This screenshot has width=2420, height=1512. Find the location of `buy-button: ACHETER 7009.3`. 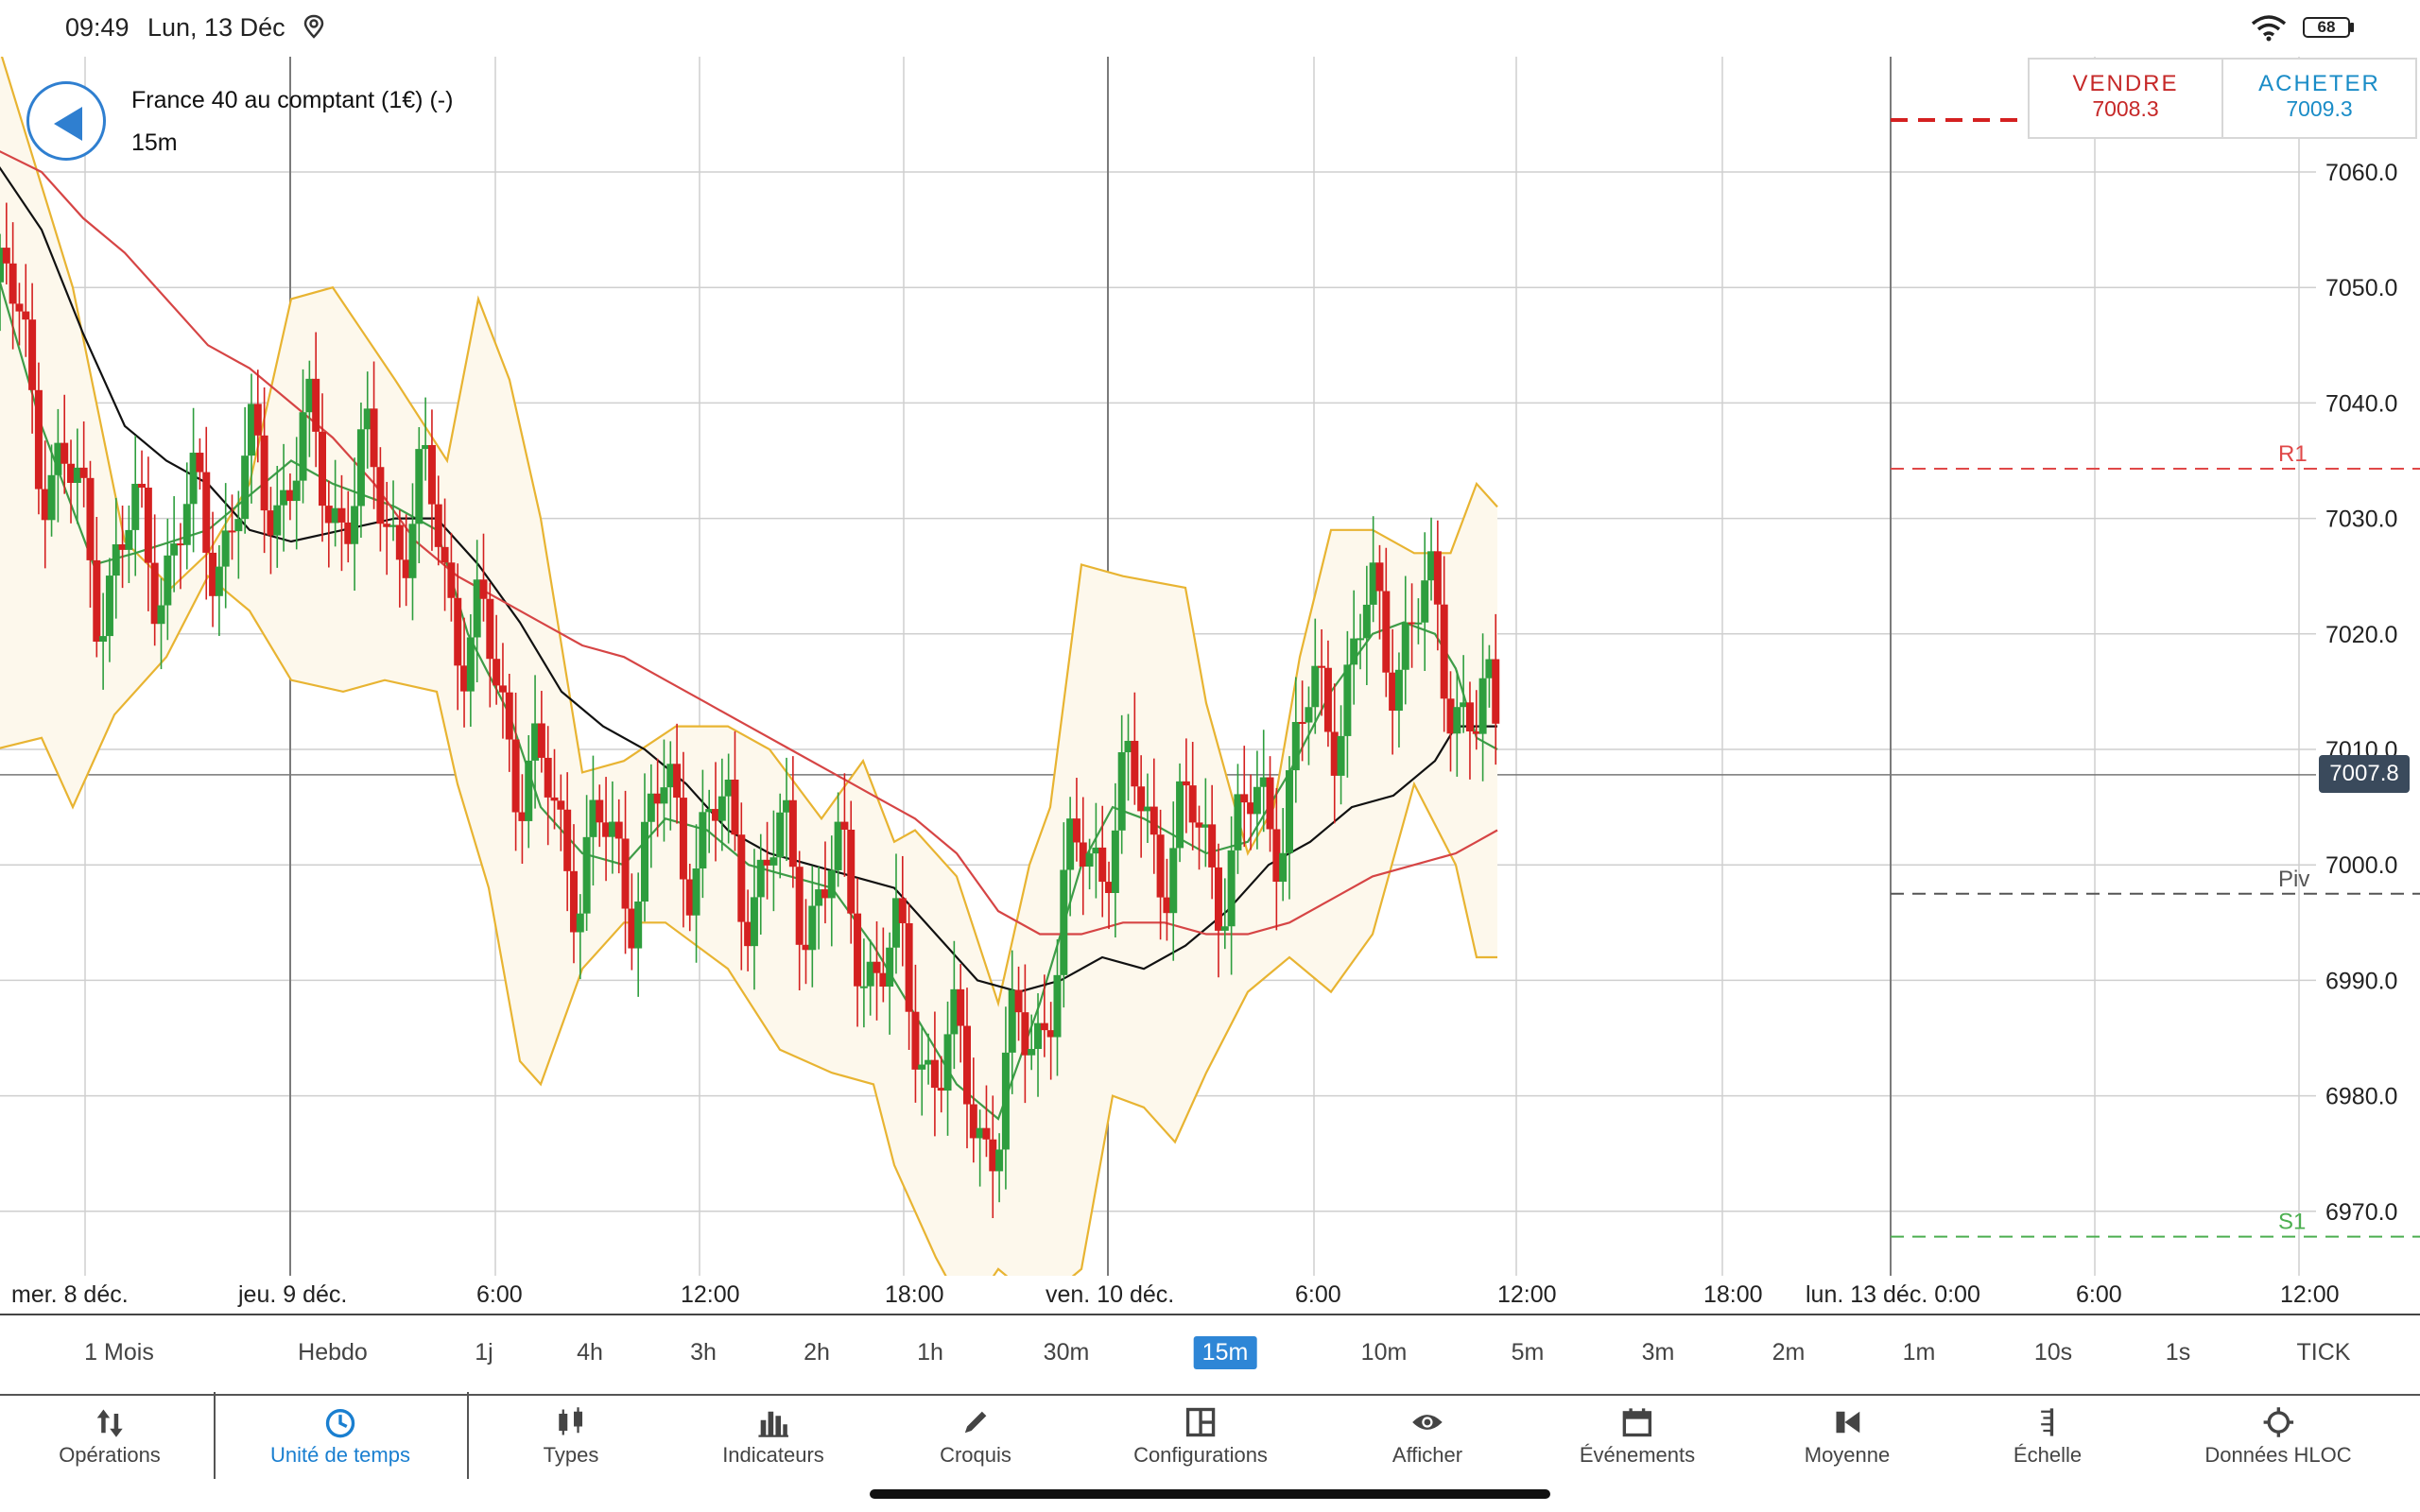

buy-button: ACHETER 7009.3 is located at coordinates (2318, 98).